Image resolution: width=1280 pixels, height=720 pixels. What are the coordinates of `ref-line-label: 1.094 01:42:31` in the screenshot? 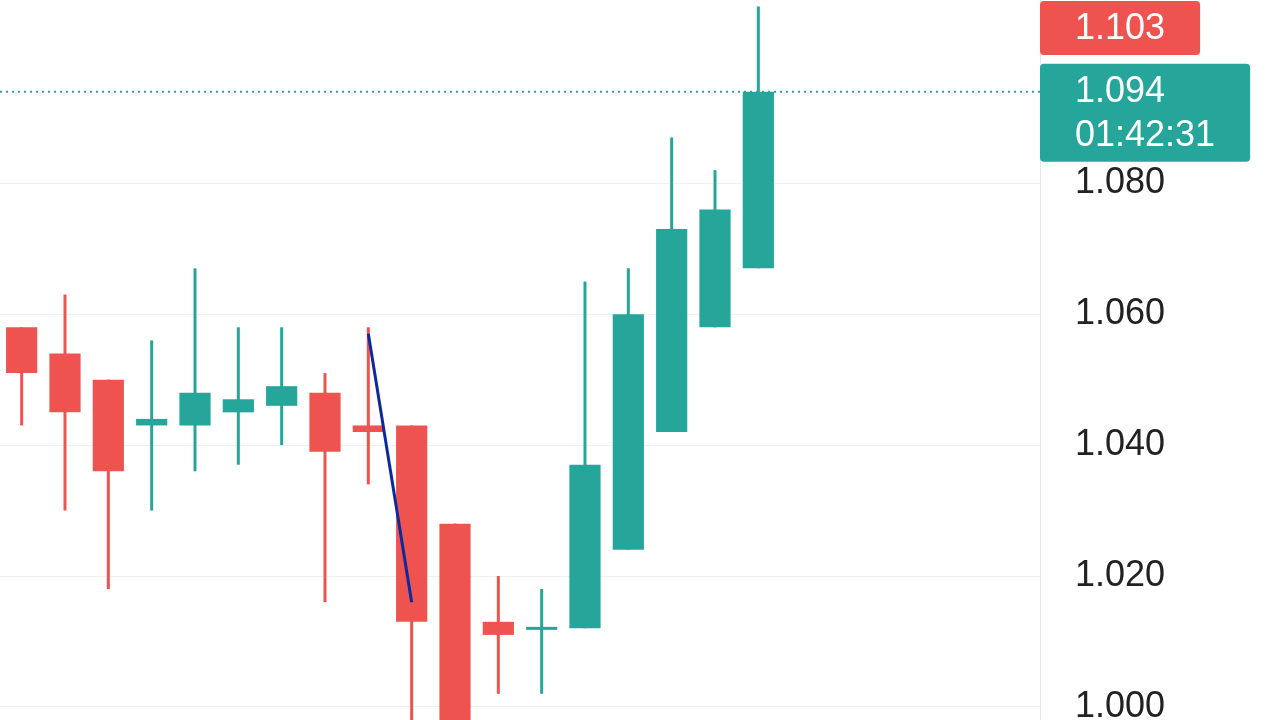 It's located at (1145, 111).